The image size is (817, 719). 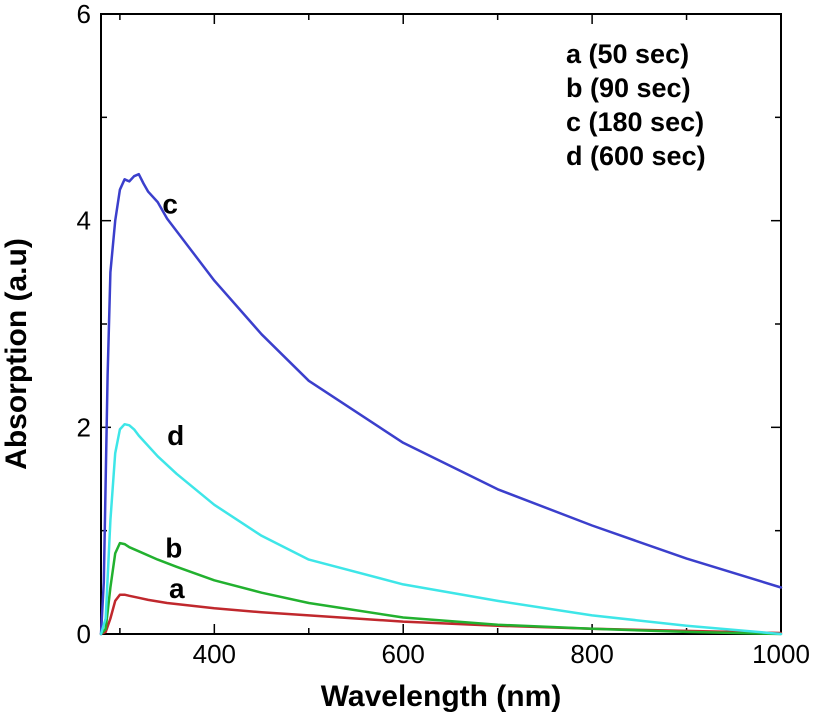 I want to click on y-tick-label: 2, so click(x=84, y=427).